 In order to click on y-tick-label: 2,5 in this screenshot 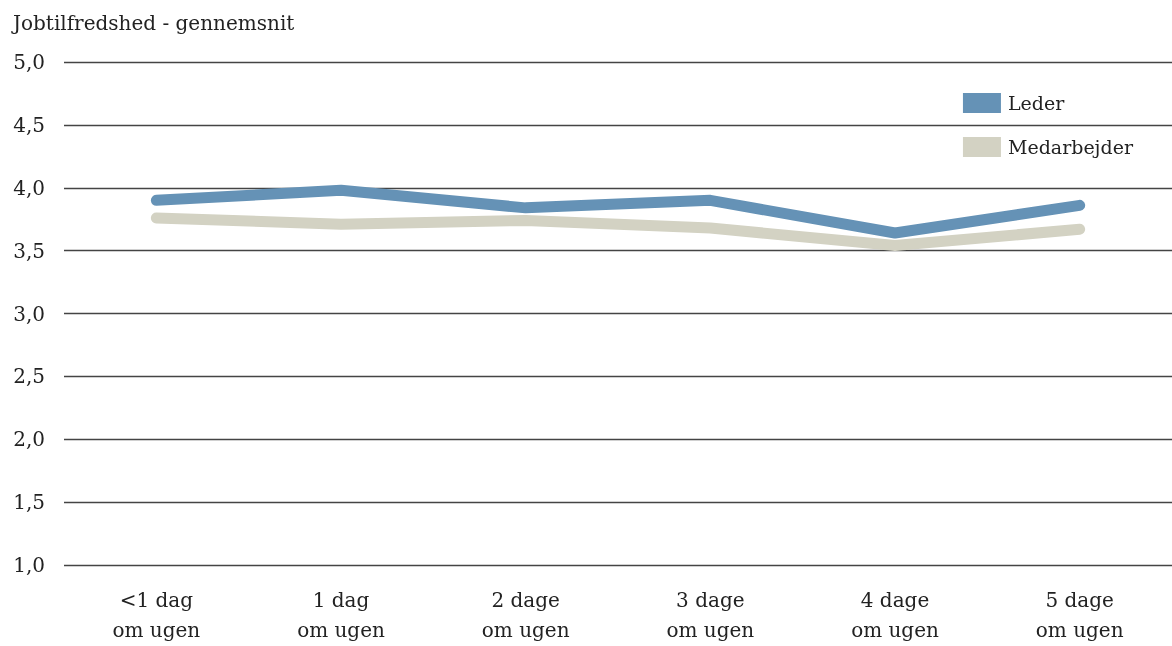, I will do `click(29, 376)`.